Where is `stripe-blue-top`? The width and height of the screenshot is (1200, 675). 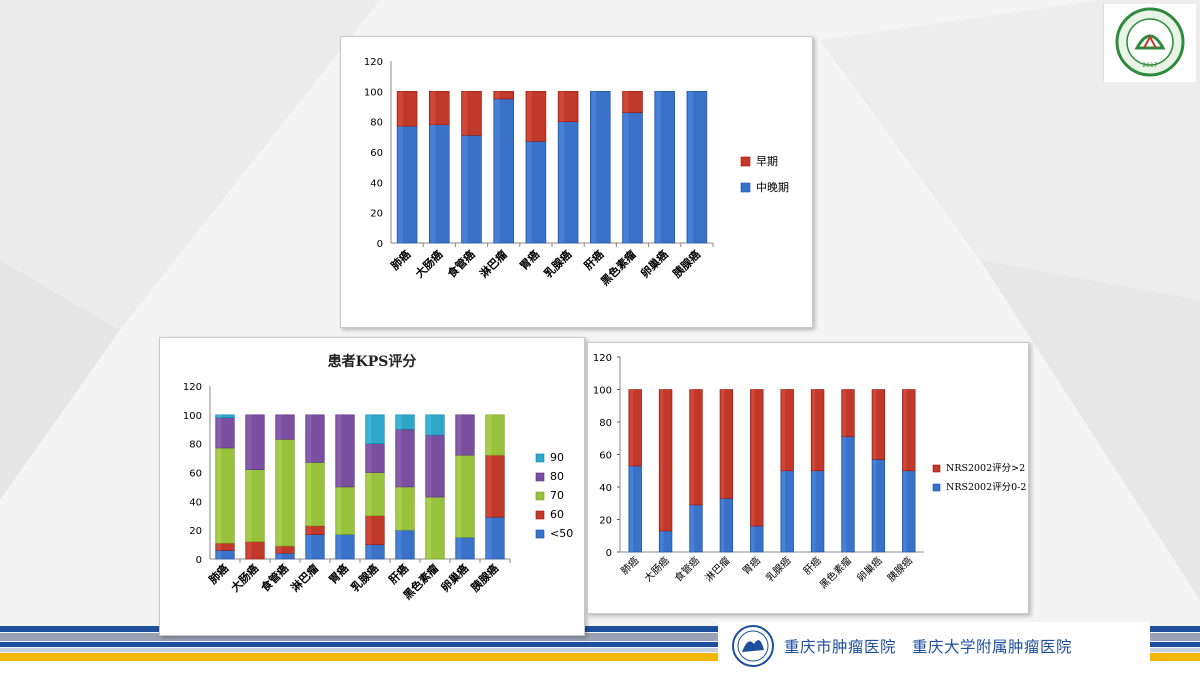 stripe-blue-top is located at coordinates (600, 629).